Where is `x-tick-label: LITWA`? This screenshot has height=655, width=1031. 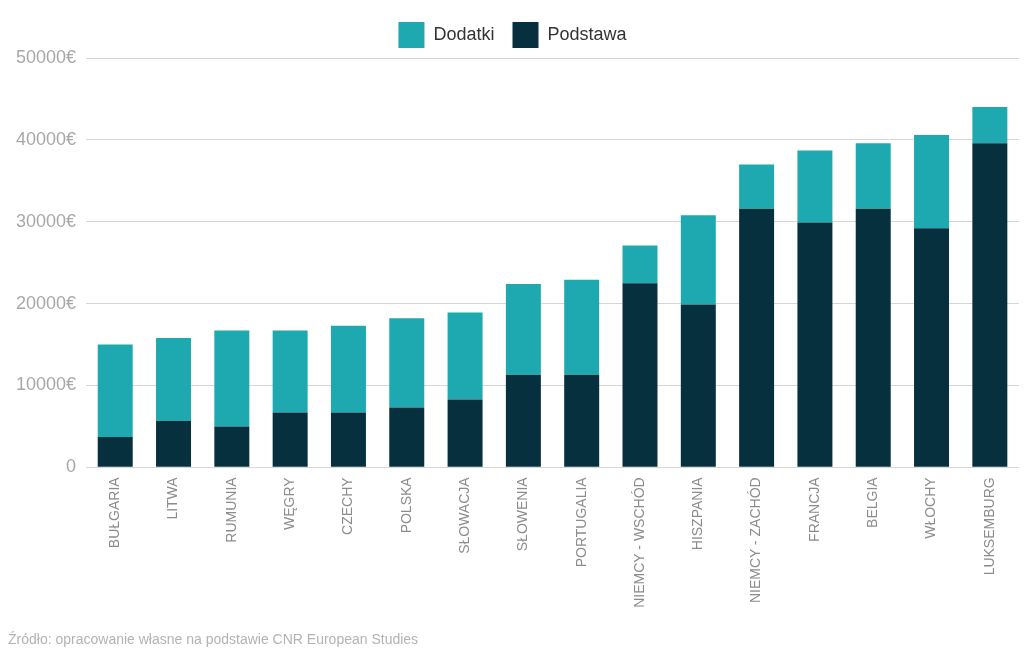 x-tick-label: LITWA is located at coordinates (172, 498).